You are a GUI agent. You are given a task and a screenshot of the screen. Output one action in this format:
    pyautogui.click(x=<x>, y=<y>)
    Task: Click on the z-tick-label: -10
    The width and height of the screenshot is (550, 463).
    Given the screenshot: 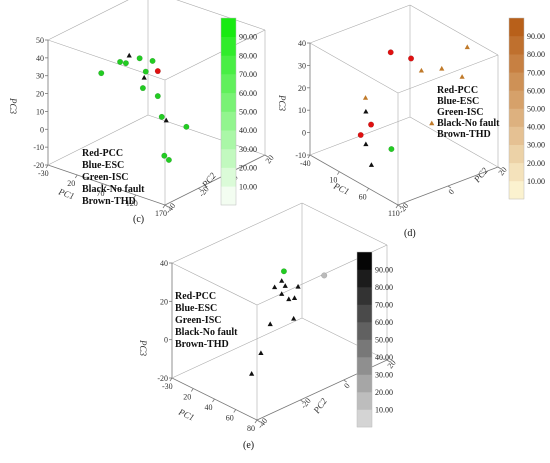 What is the action you would take?
    pyautogui.click(x=300, y=155)
    